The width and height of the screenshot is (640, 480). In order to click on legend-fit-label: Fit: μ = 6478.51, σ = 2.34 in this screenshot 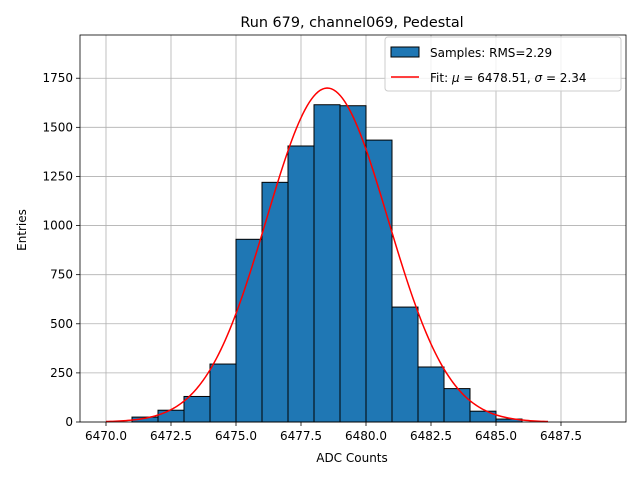, I will do `click(508, 78)`.